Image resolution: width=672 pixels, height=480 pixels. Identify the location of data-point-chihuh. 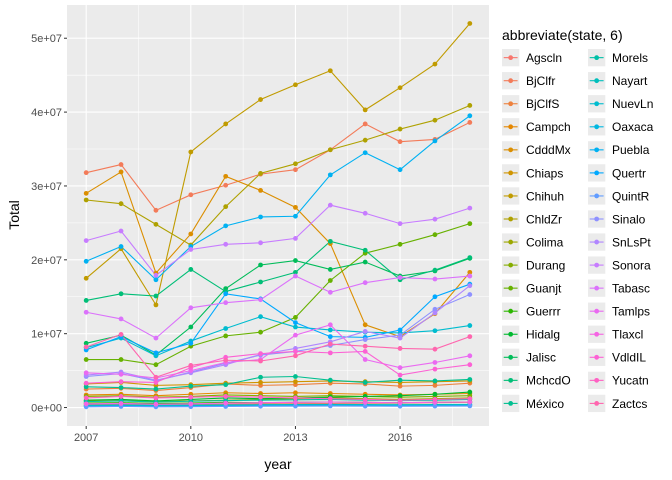
(260, 99).